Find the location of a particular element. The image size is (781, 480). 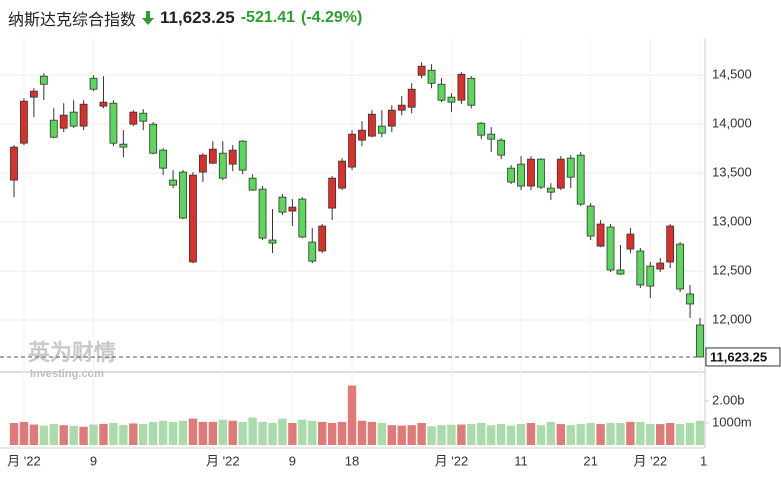

watermark-sub: Investing.com is located at coordinates (67, 374).